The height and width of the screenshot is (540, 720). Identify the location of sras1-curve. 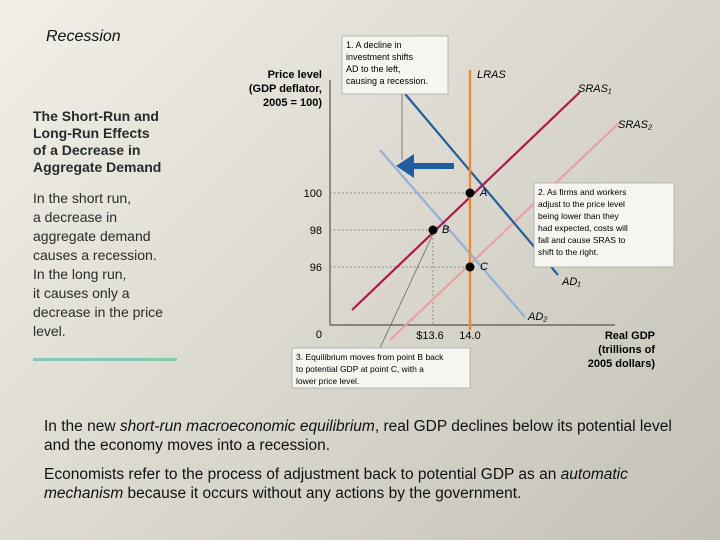
(466, 201).